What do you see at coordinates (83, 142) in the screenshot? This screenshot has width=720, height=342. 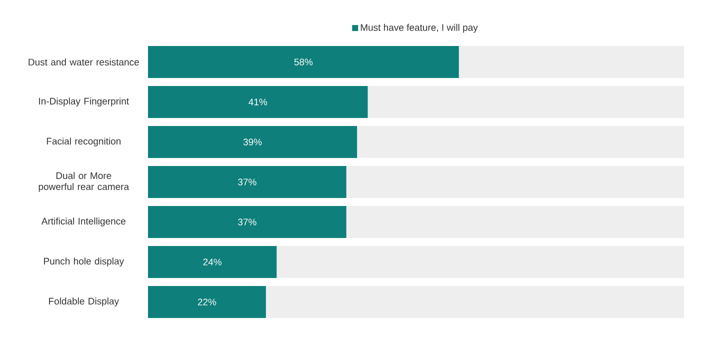 I see `y-tick-label: Facial recognition` at bounding box center [83, 142].